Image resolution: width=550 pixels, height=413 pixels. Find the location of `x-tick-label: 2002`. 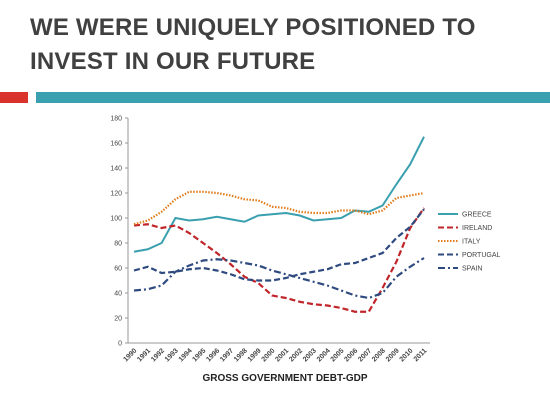

x-tick-label: 2002 is located at coordinates (296, 355).